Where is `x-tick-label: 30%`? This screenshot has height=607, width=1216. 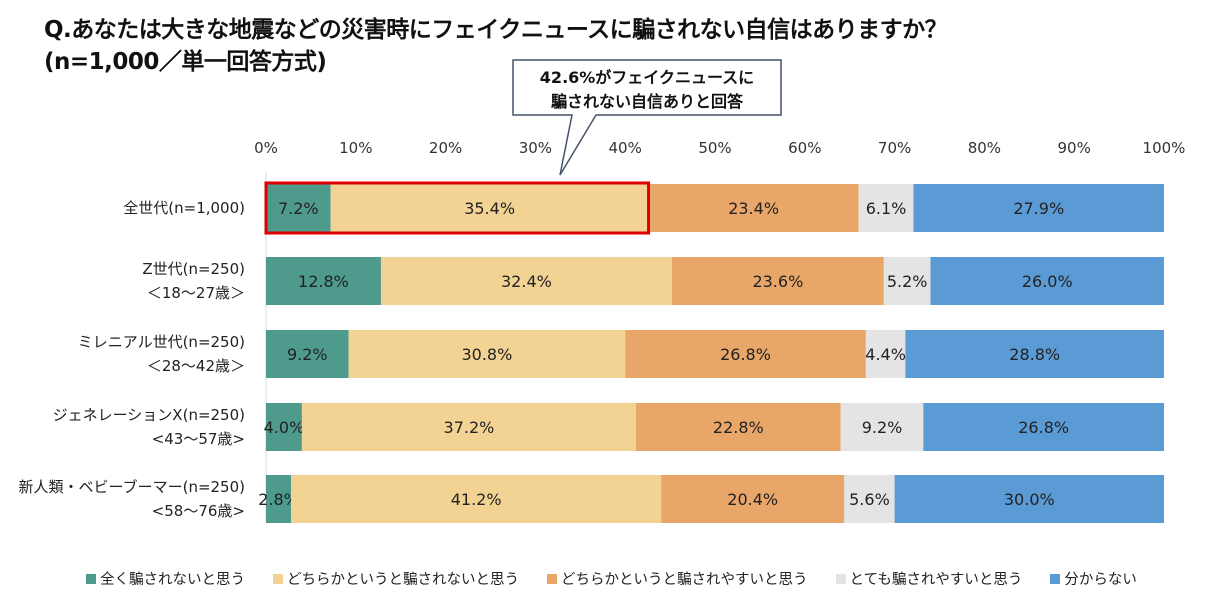 x-tick-label: 30% is located at coordinates (535, 148).